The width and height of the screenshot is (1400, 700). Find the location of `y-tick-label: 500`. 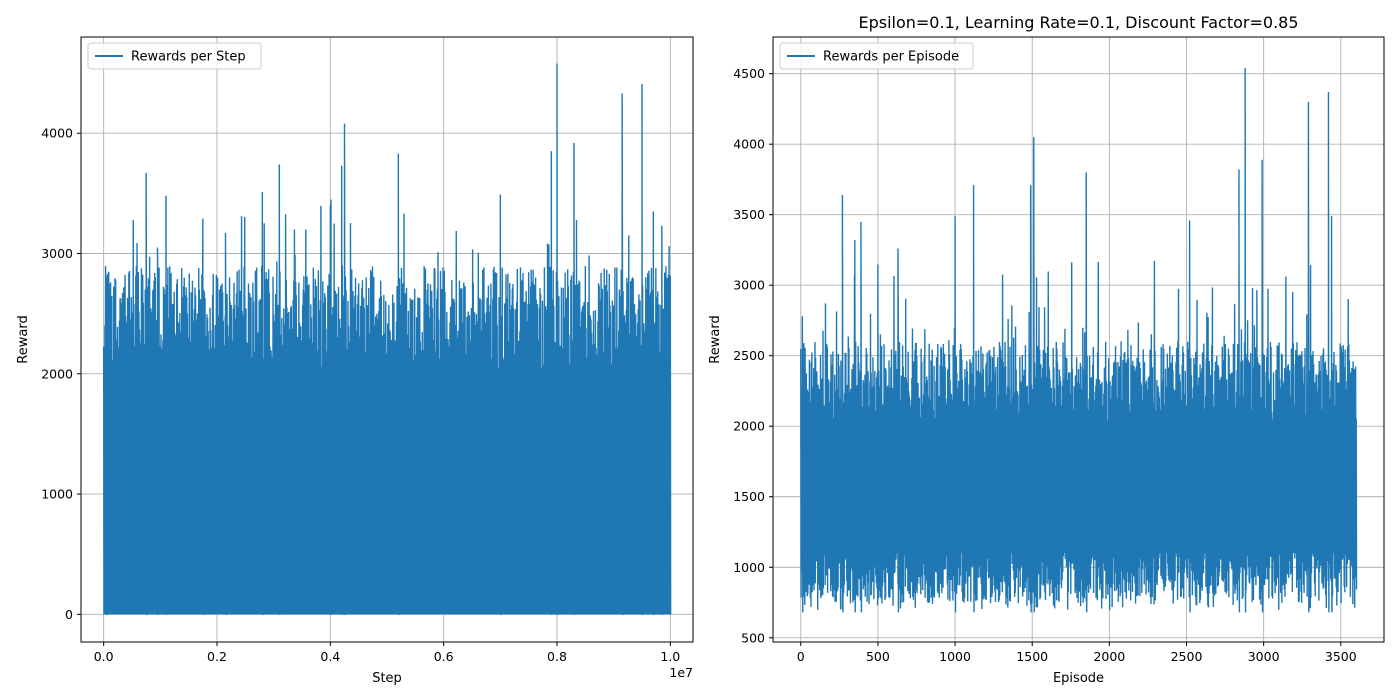

y-tick-label: 500 is located at coordinates (753, 637).